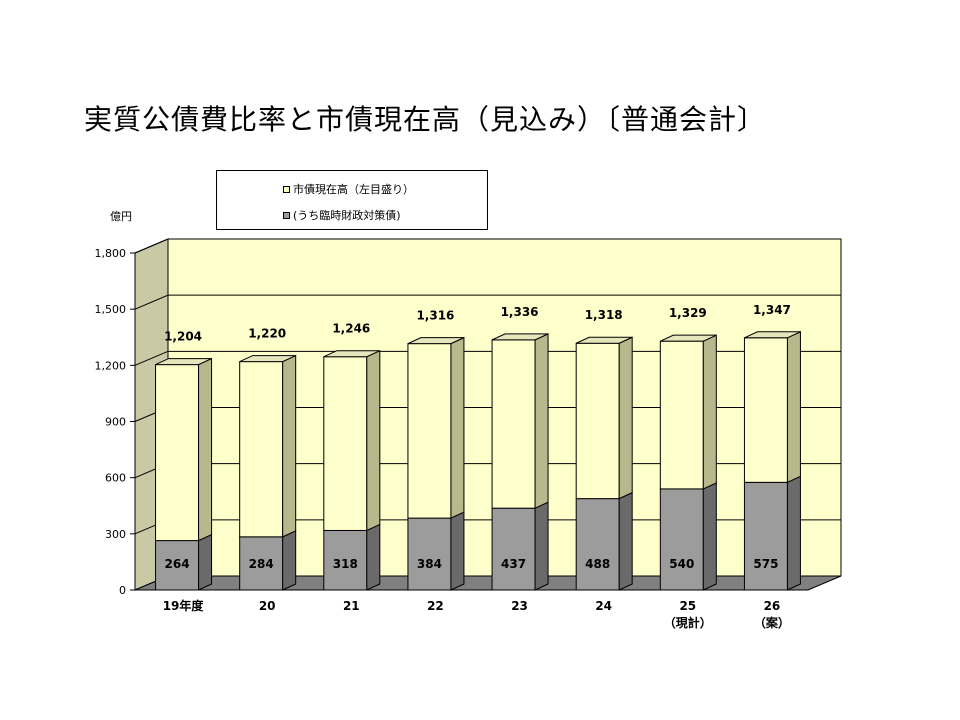  I want to click on x-tick-label: 23, so click(519, 606).